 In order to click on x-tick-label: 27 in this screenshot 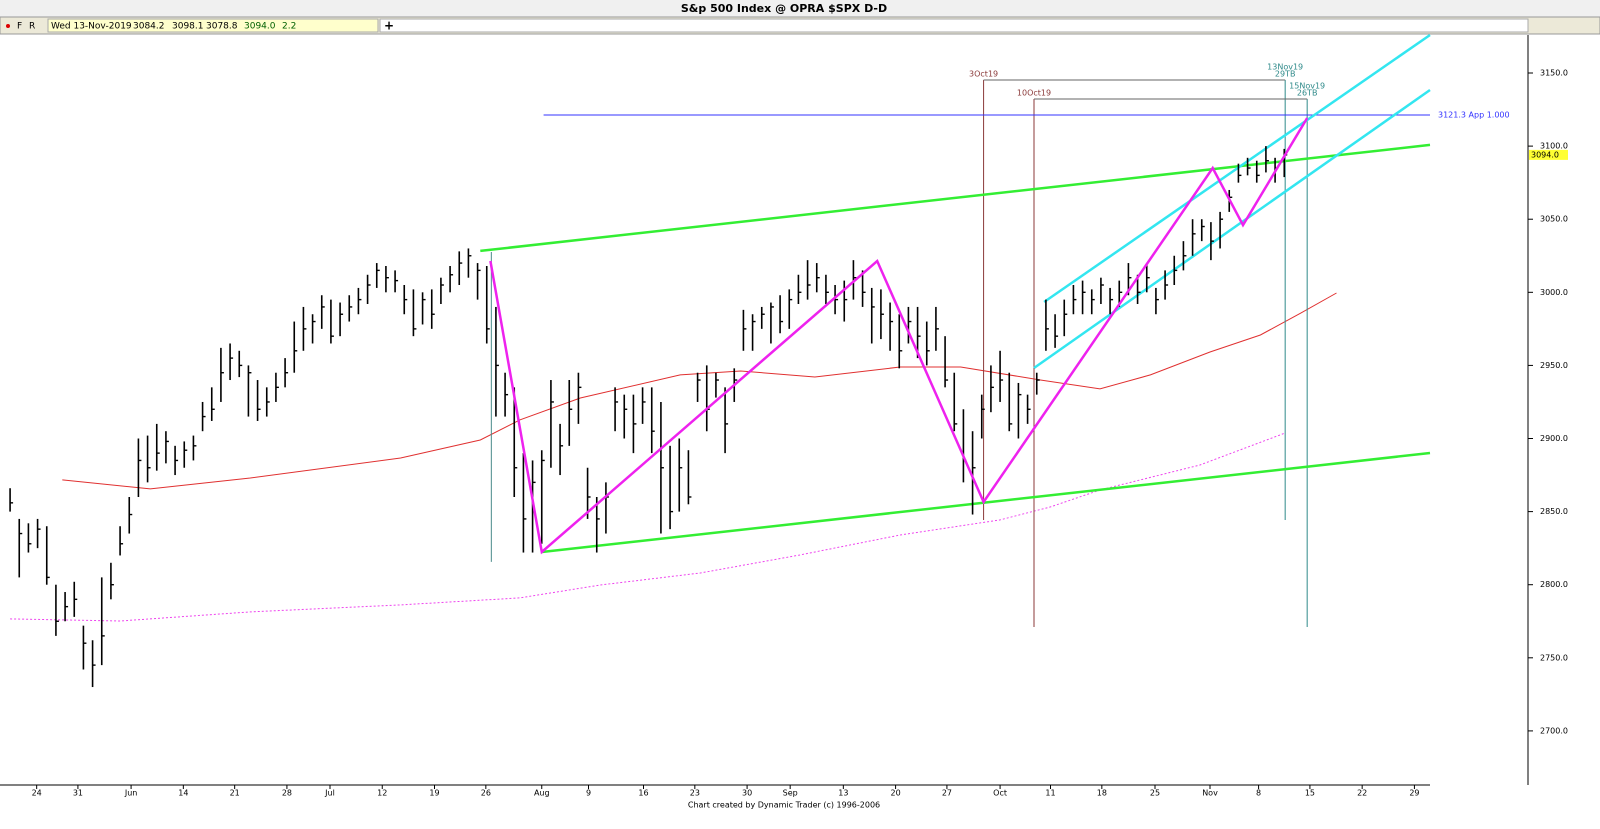, I will do `click(947, 793)`.